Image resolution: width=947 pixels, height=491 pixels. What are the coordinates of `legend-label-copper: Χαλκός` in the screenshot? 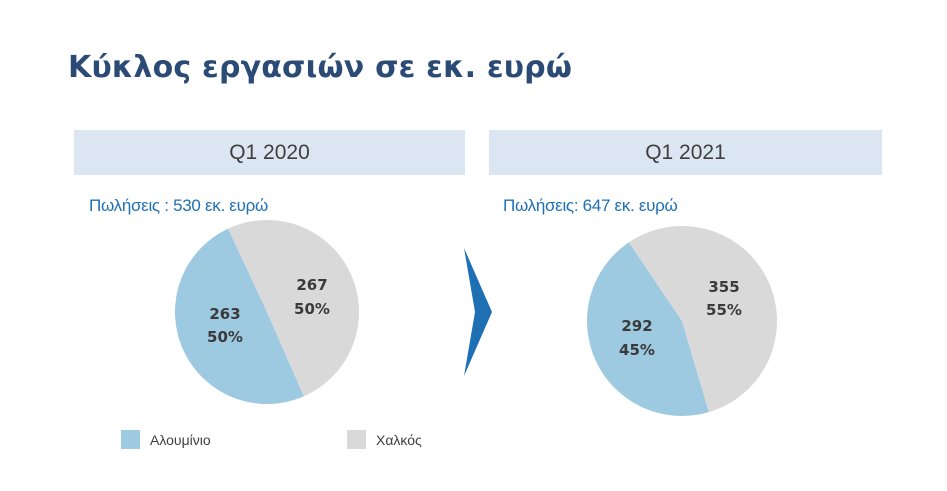 It's located at (399, 439).